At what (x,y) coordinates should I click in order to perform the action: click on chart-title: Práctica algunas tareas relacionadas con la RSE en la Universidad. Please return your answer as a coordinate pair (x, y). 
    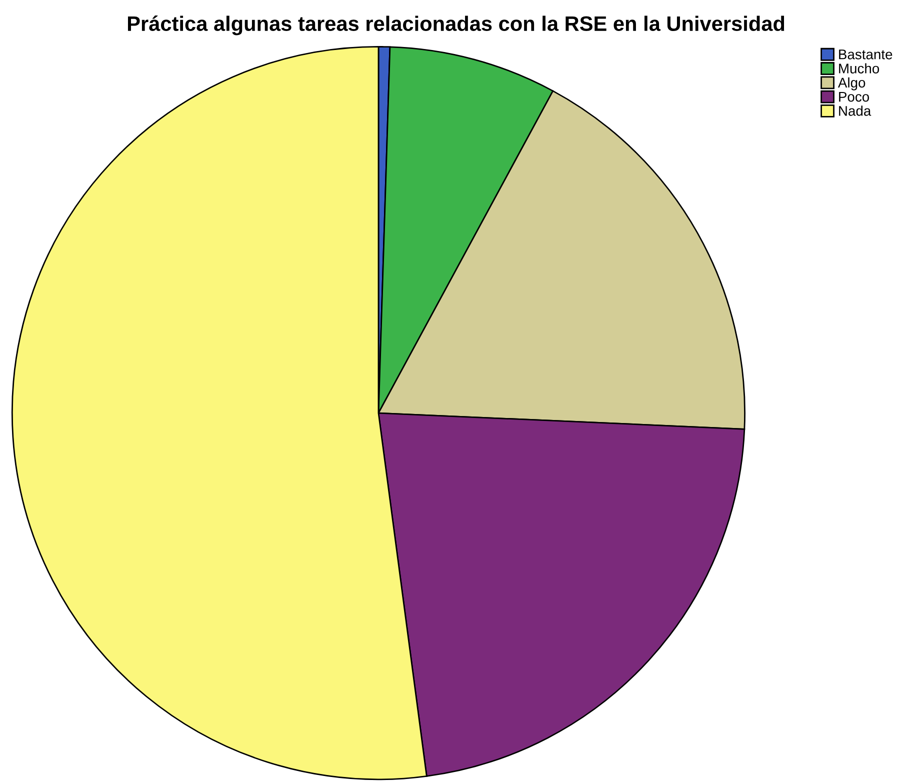
    Looking at the image, I should click on (456, 26).